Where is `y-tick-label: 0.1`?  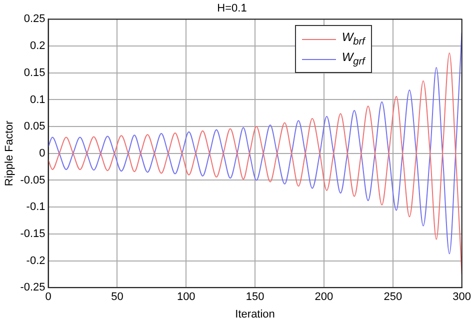
y-tick-label: 0.1 is located at coordinates (38, 100).